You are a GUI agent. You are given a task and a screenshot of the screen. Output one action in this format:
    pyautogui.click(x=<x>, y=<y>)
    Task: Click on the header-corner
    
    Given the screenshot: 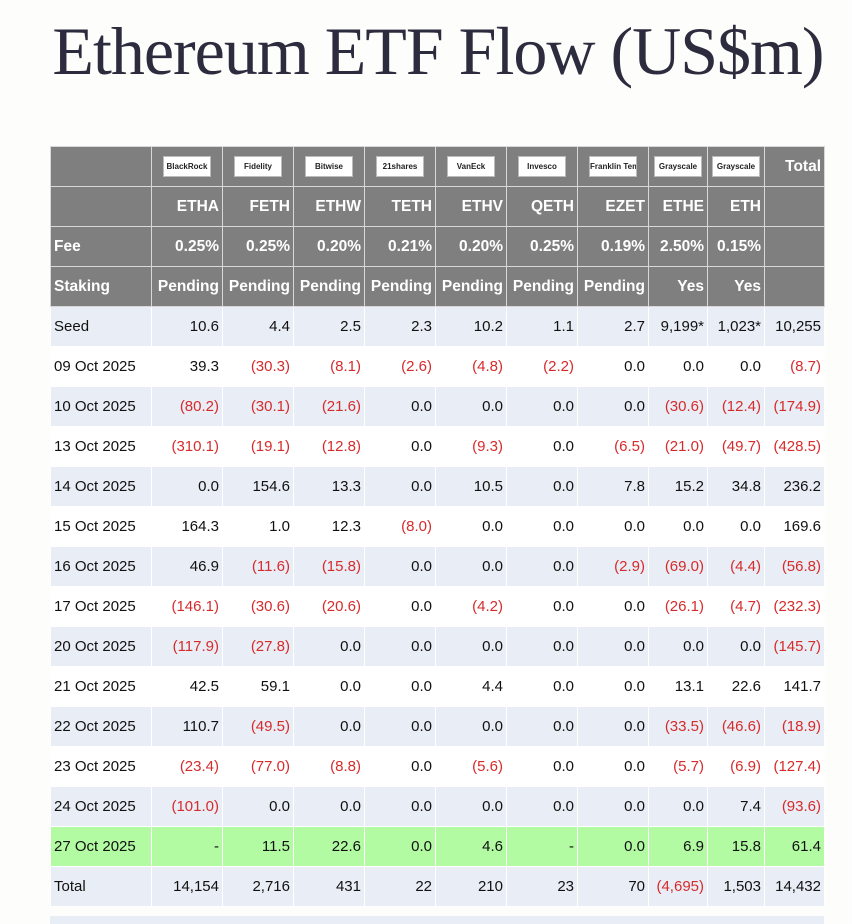 What is the action you would take?
    pyautogui.click(x=101, y=166)
    